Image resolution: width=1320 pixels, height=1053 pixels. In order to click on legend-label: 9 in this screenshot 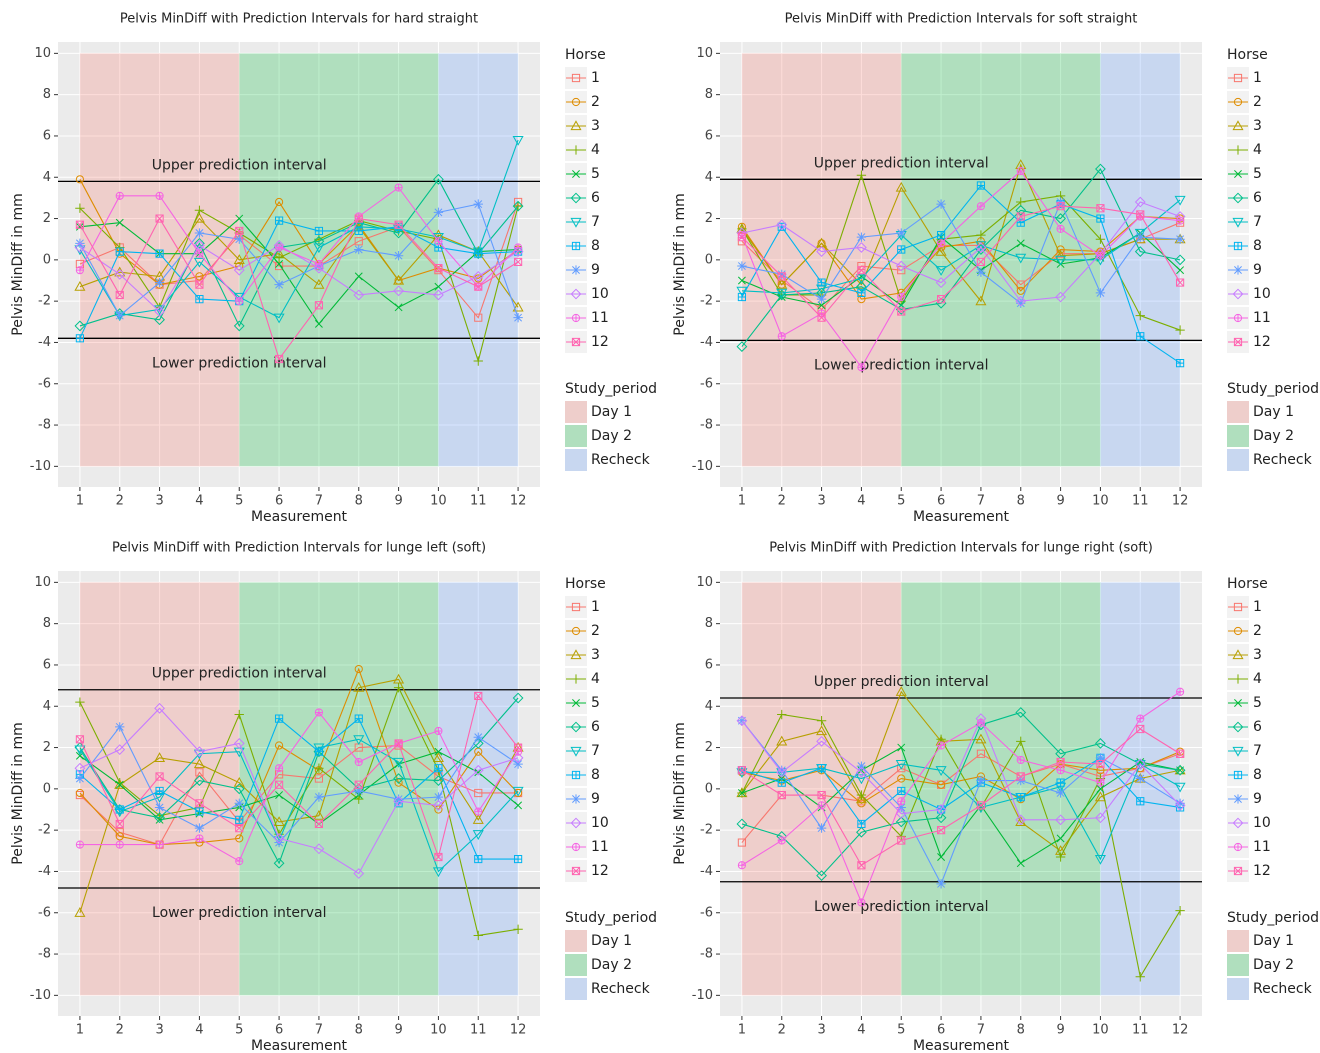, I will do `click(1257, 270)`.